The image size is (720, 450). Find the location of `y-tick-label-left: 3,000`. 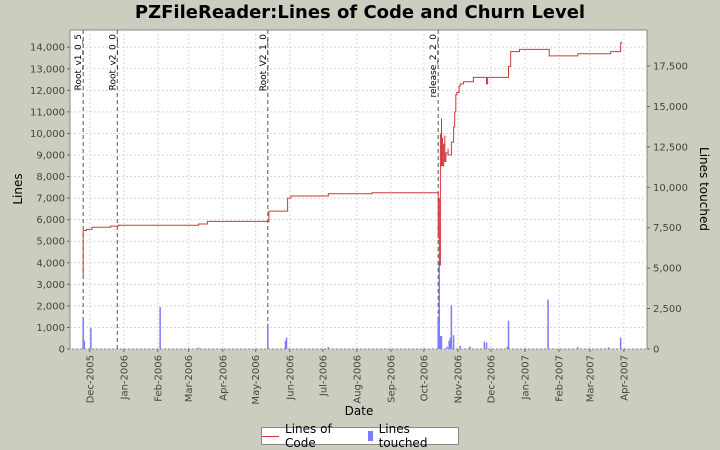

y-tick-label-left: 3,000 is located at coordinates (50, 285).